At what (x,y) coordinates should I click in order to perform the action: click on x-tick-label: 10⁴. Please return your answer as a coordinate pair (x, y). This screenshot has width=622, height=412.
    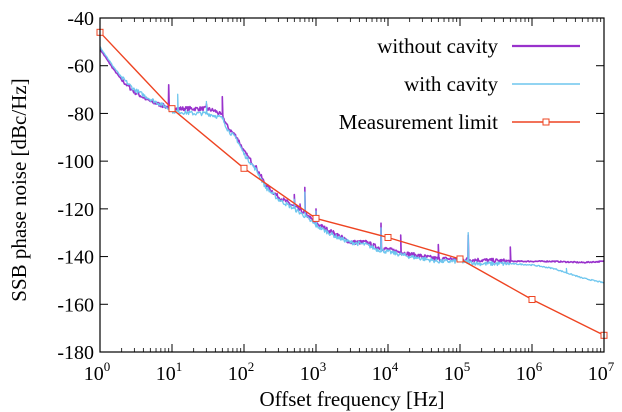
    Looking at the image, I should click on (385, 372).